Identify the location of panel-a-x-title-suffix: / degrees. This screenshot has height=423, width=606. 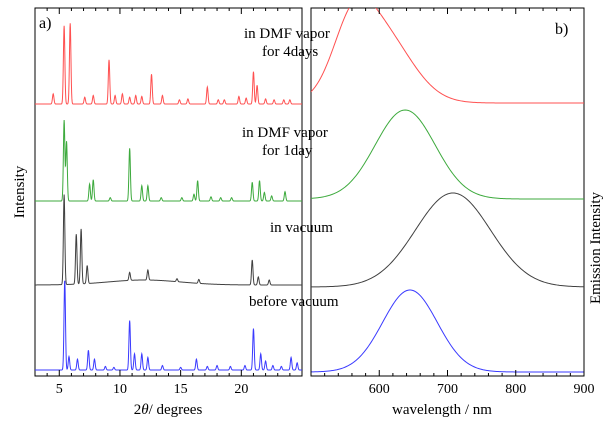
(176, 410).